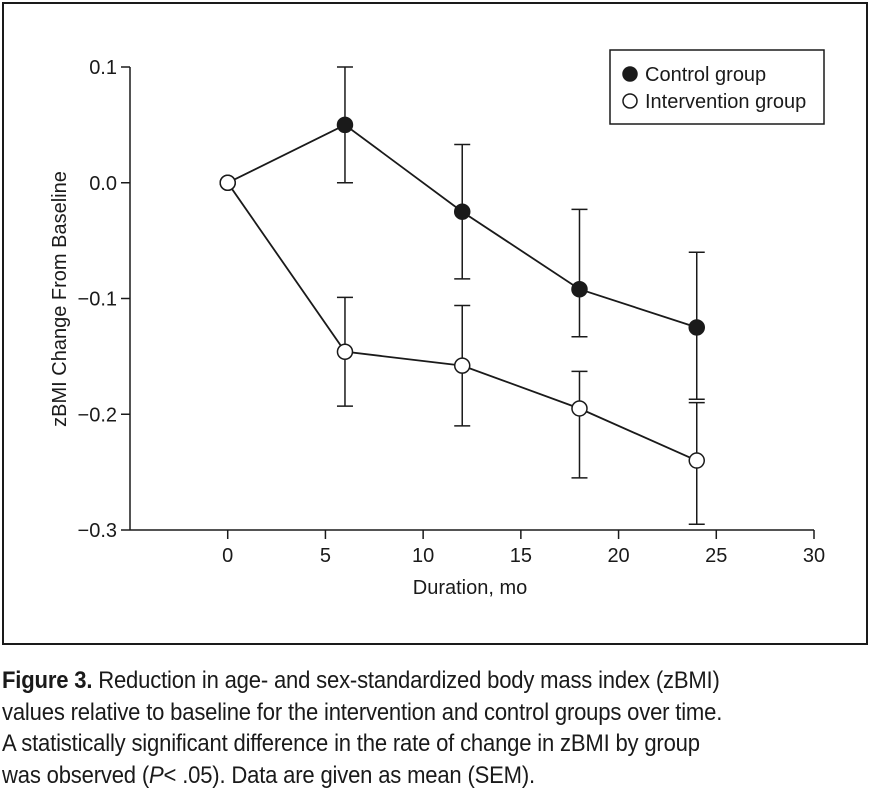 This screenshot has height=807, width=874. What do you see at coordinates (47, 680) in the screenshot?
I see `caption-figure-label: Figure 3.` at bounding box center [47, 680].